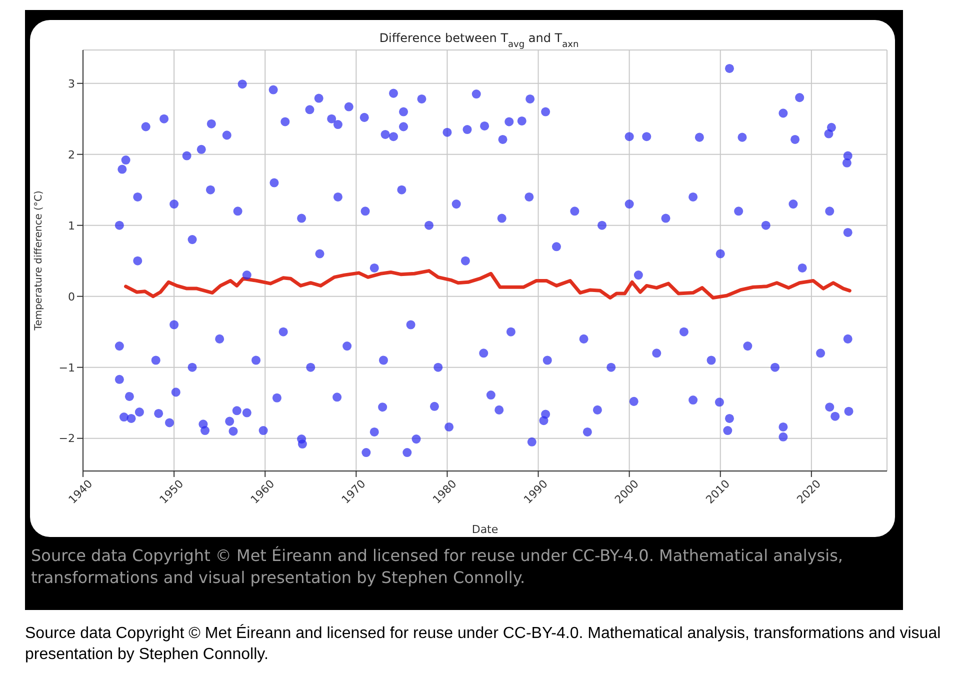  What do you see at coordinates (66, 439) in the screenshot?
I see `y-tick-label: −2` at bounding box center [66, 439].